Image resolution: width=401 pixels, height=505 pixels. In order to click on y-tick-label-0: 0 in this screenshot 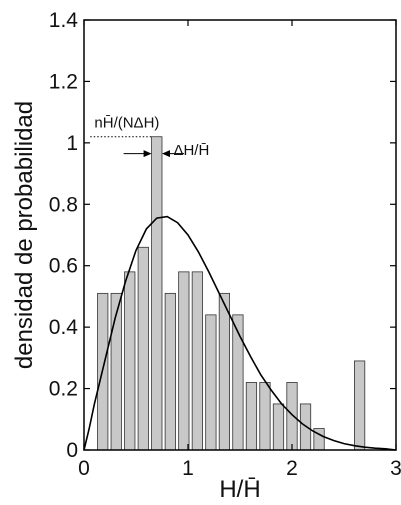, I will do `click(72, 450)`.